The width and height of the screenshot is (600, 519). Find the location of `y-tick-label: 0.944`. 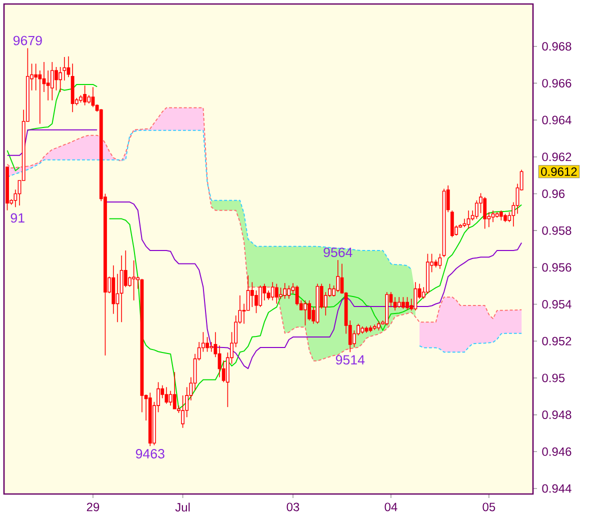

y-tick-label: 0.944 is located at coordinates (557, 488).